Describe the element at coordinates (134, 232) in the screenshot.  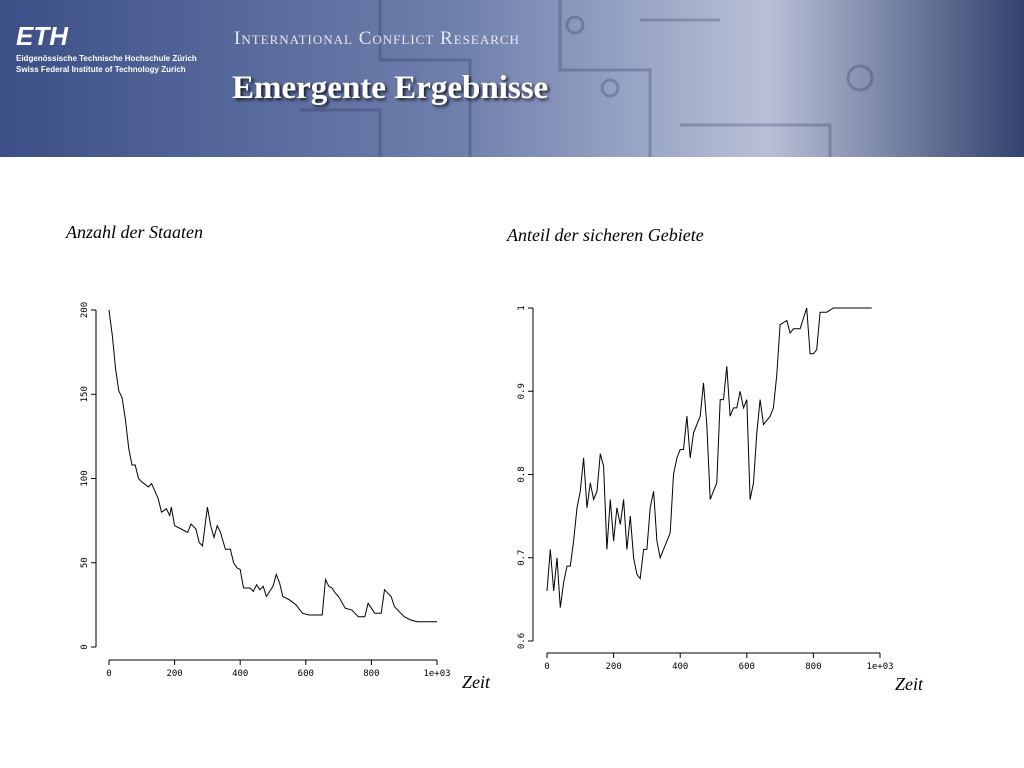
I see `chart-title: Anzahl der Staaten` at that location.